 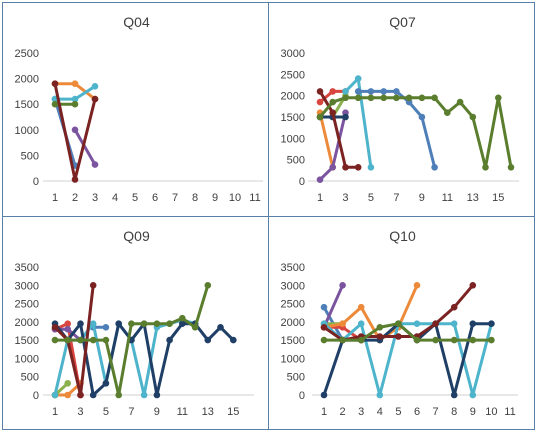 What do you see at coordinates (293, 139) in the screenshot?
I see `y-tick-label-q07: 1000` at bounding box center [293, 139].